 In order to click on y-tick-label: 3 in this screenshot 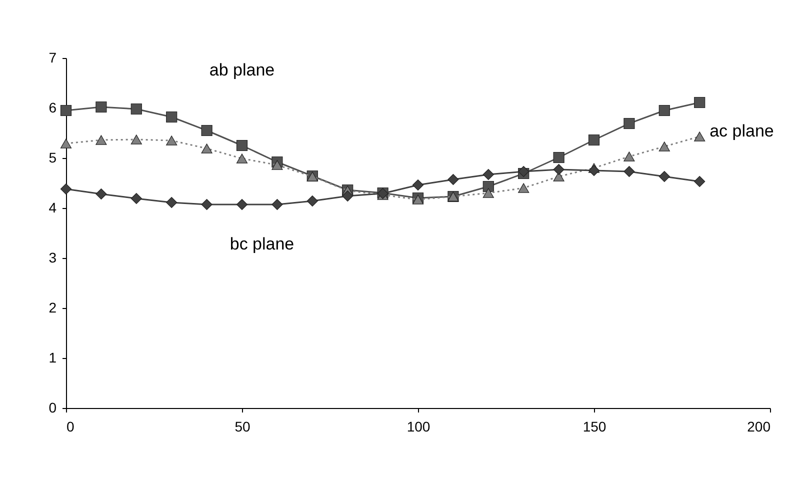, I will do `click(52, 258)`.